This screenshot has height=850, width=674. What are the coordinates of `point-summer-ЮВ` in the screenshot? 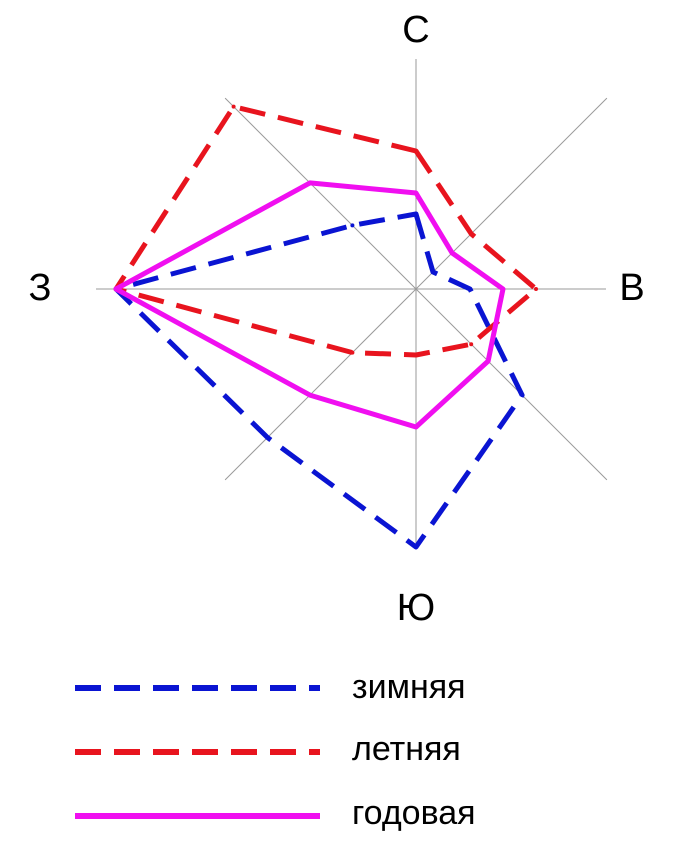 It's located at (471, 344).